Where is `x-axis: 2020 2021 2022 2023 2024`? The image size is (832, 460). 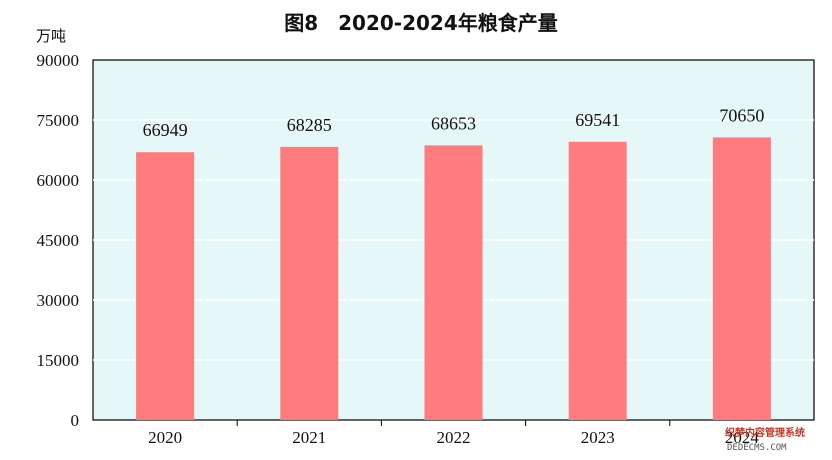 x-axis: 2020 2021 2022 2023 2024 is located at coordinates (453, 433).